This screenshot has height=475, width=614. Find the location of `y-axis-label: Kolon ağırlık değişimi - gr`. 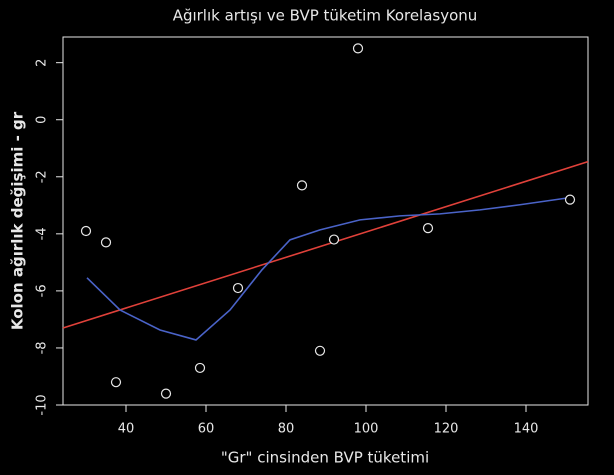

y-axis-label: Kolon ağırlık değişimi - gr is located at coordinates (18, 220).